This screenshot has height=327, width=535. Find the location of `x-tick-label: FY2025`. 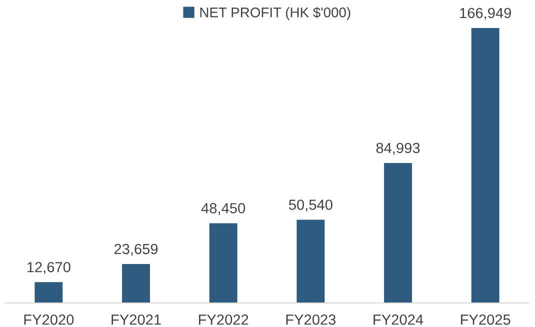

x-tick-label: FY2025 is located at coordinates (485, 319).